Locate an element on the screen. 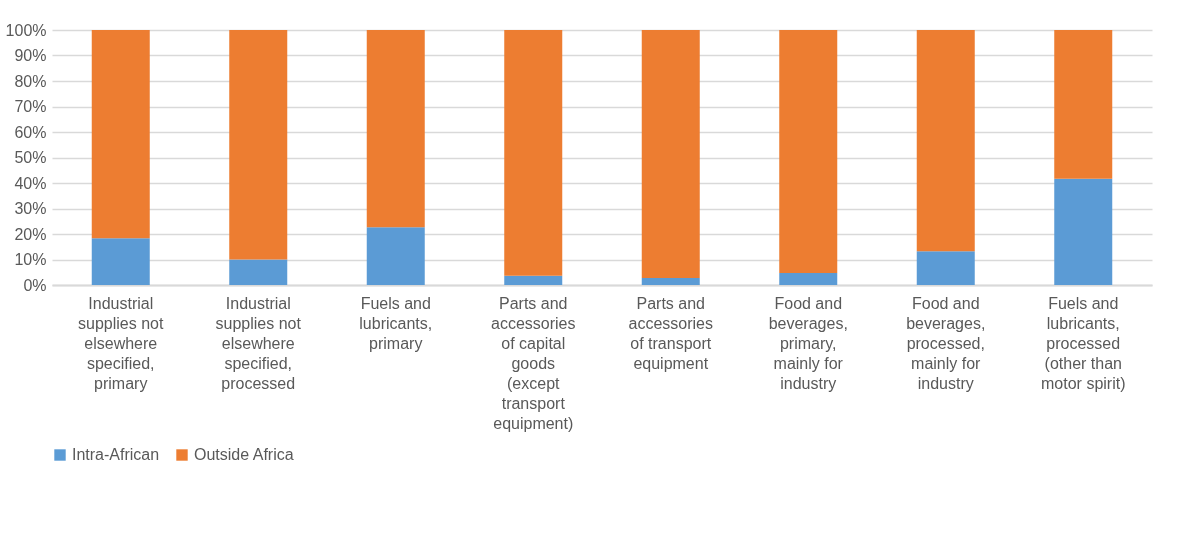 The width and height of the screenshot is (1202, 540). x-tick-label: Industrial supplies not elsewhere specified, processed is located at coordinates (258, 343).